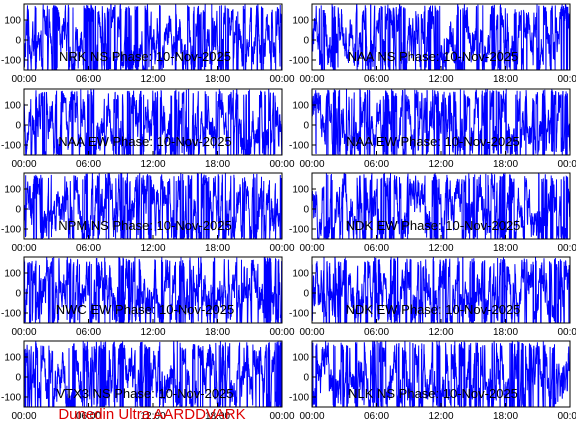  I want to click on panel-title: NPM NS Phase: 10-Nov-2025, so click(144, 225).